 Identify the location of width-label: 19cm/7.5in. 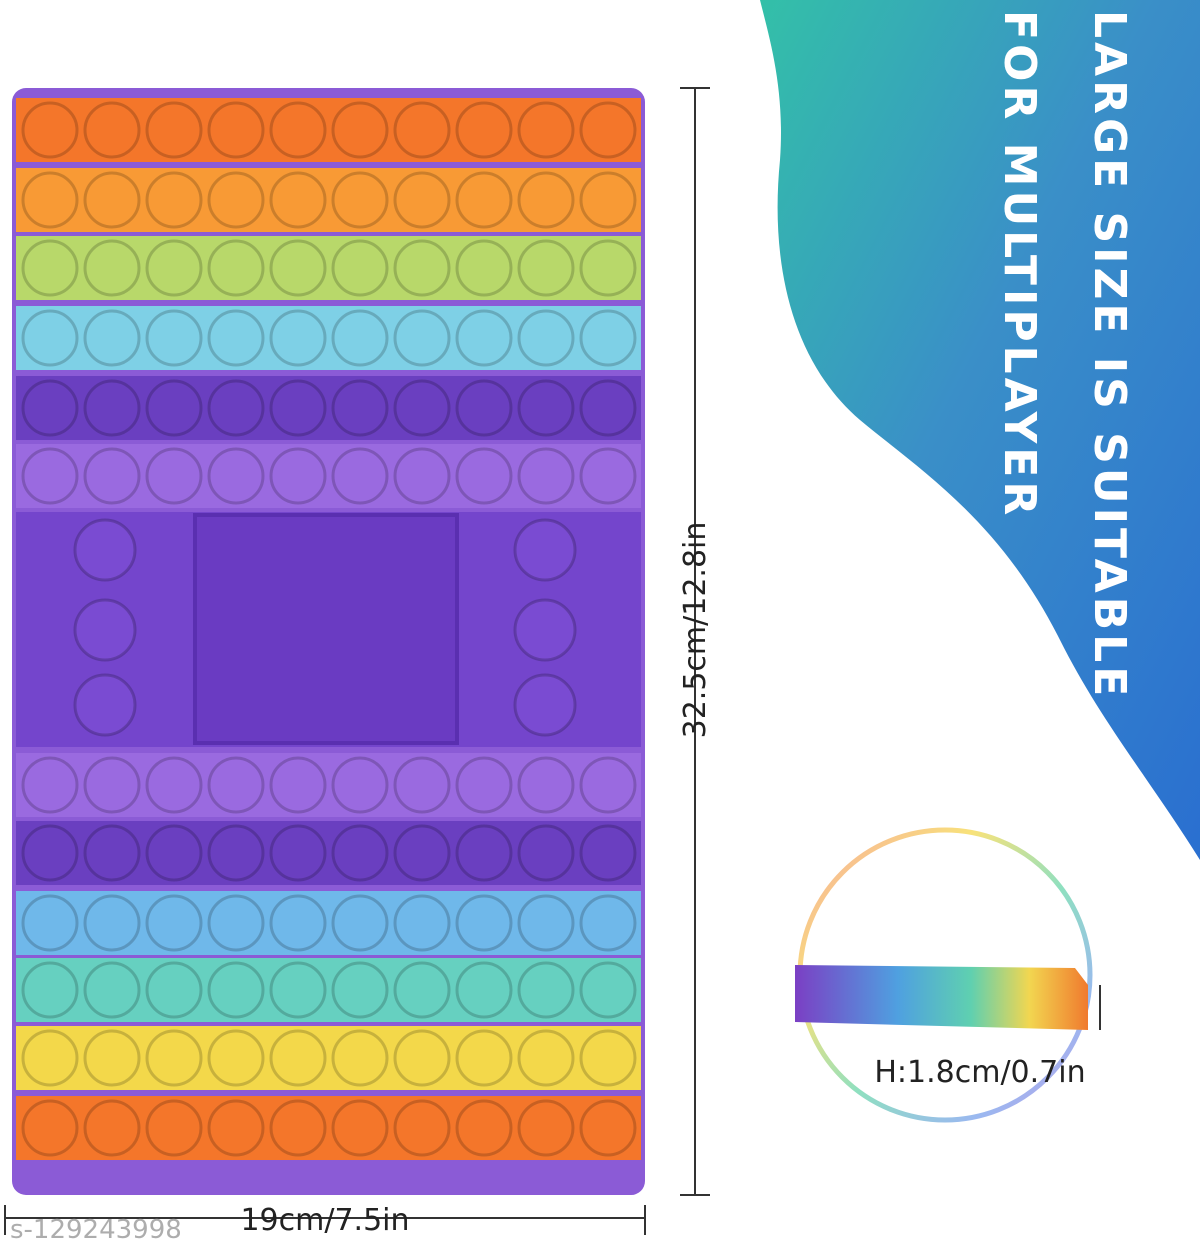
(324, 1220).